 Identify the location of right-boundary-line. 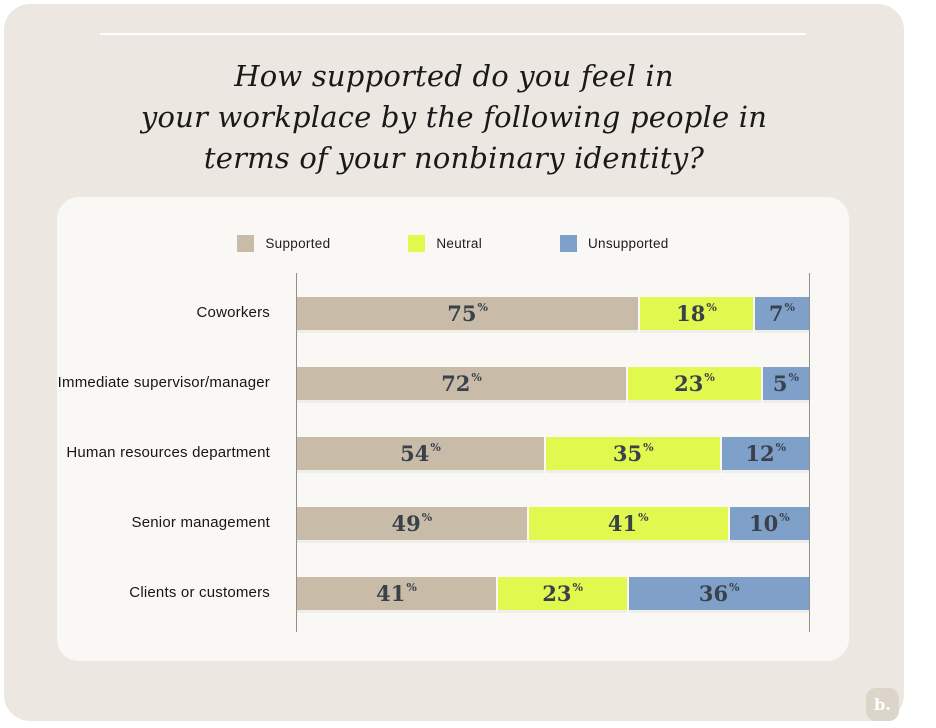
(809, 452).